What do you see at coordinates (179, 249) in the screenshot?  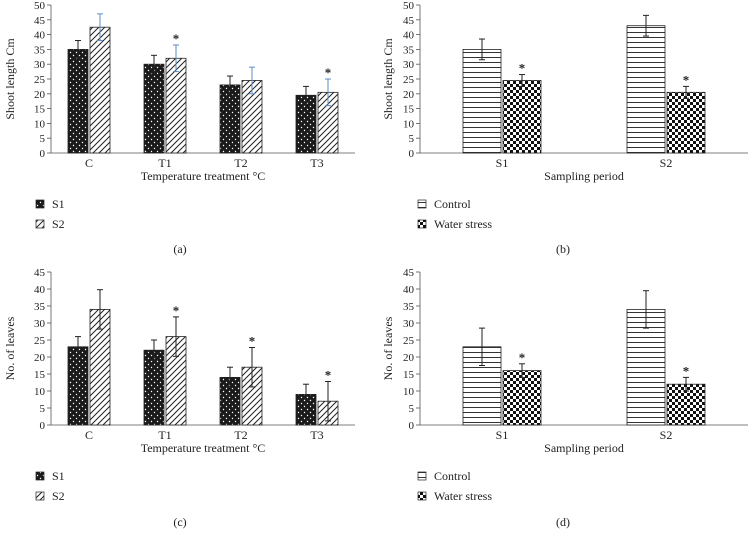 I see `panel-label: (a)` at bounding box center [179, 249].